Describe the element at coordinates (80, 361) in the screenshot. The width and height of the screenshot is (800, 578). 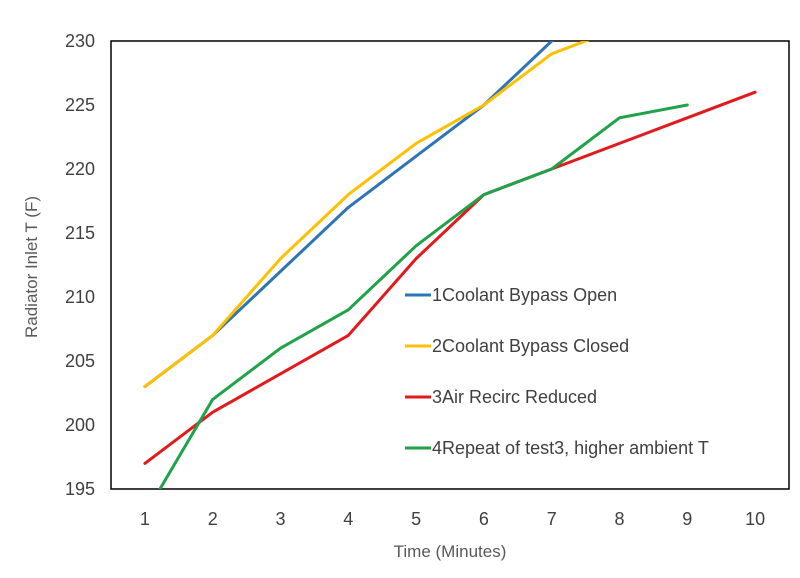
I see `y-tick-label: 205` at that location.